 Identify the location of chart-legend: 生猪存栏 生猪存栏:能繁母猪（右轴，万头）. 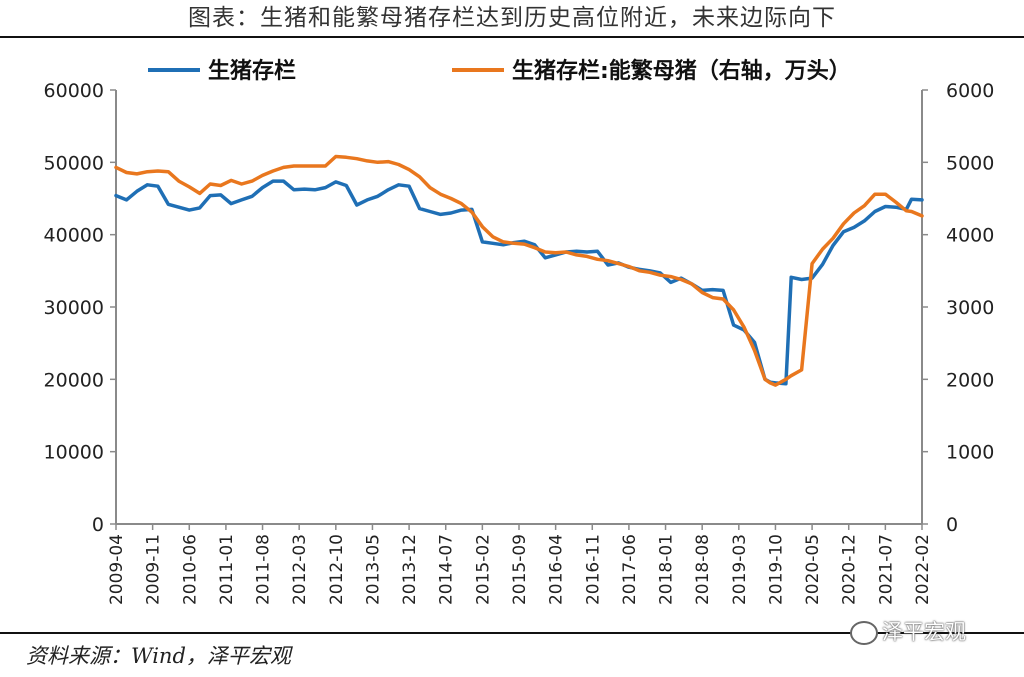
(499, 71).